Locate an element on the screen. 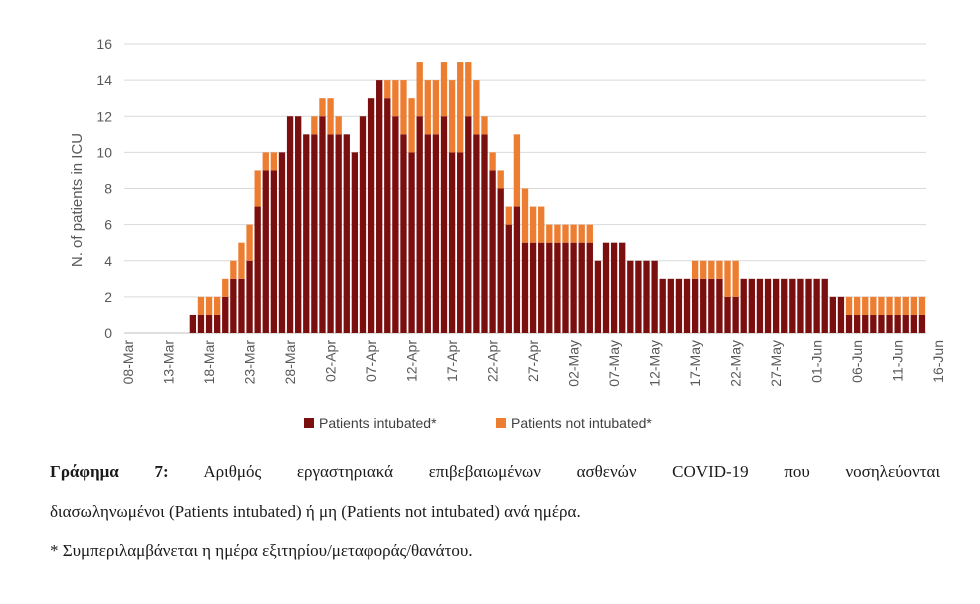 Image resolution: width=980 pixels, height=604 pixels. x-tick-label: 02-Apr is located at coordinates (331, 361).